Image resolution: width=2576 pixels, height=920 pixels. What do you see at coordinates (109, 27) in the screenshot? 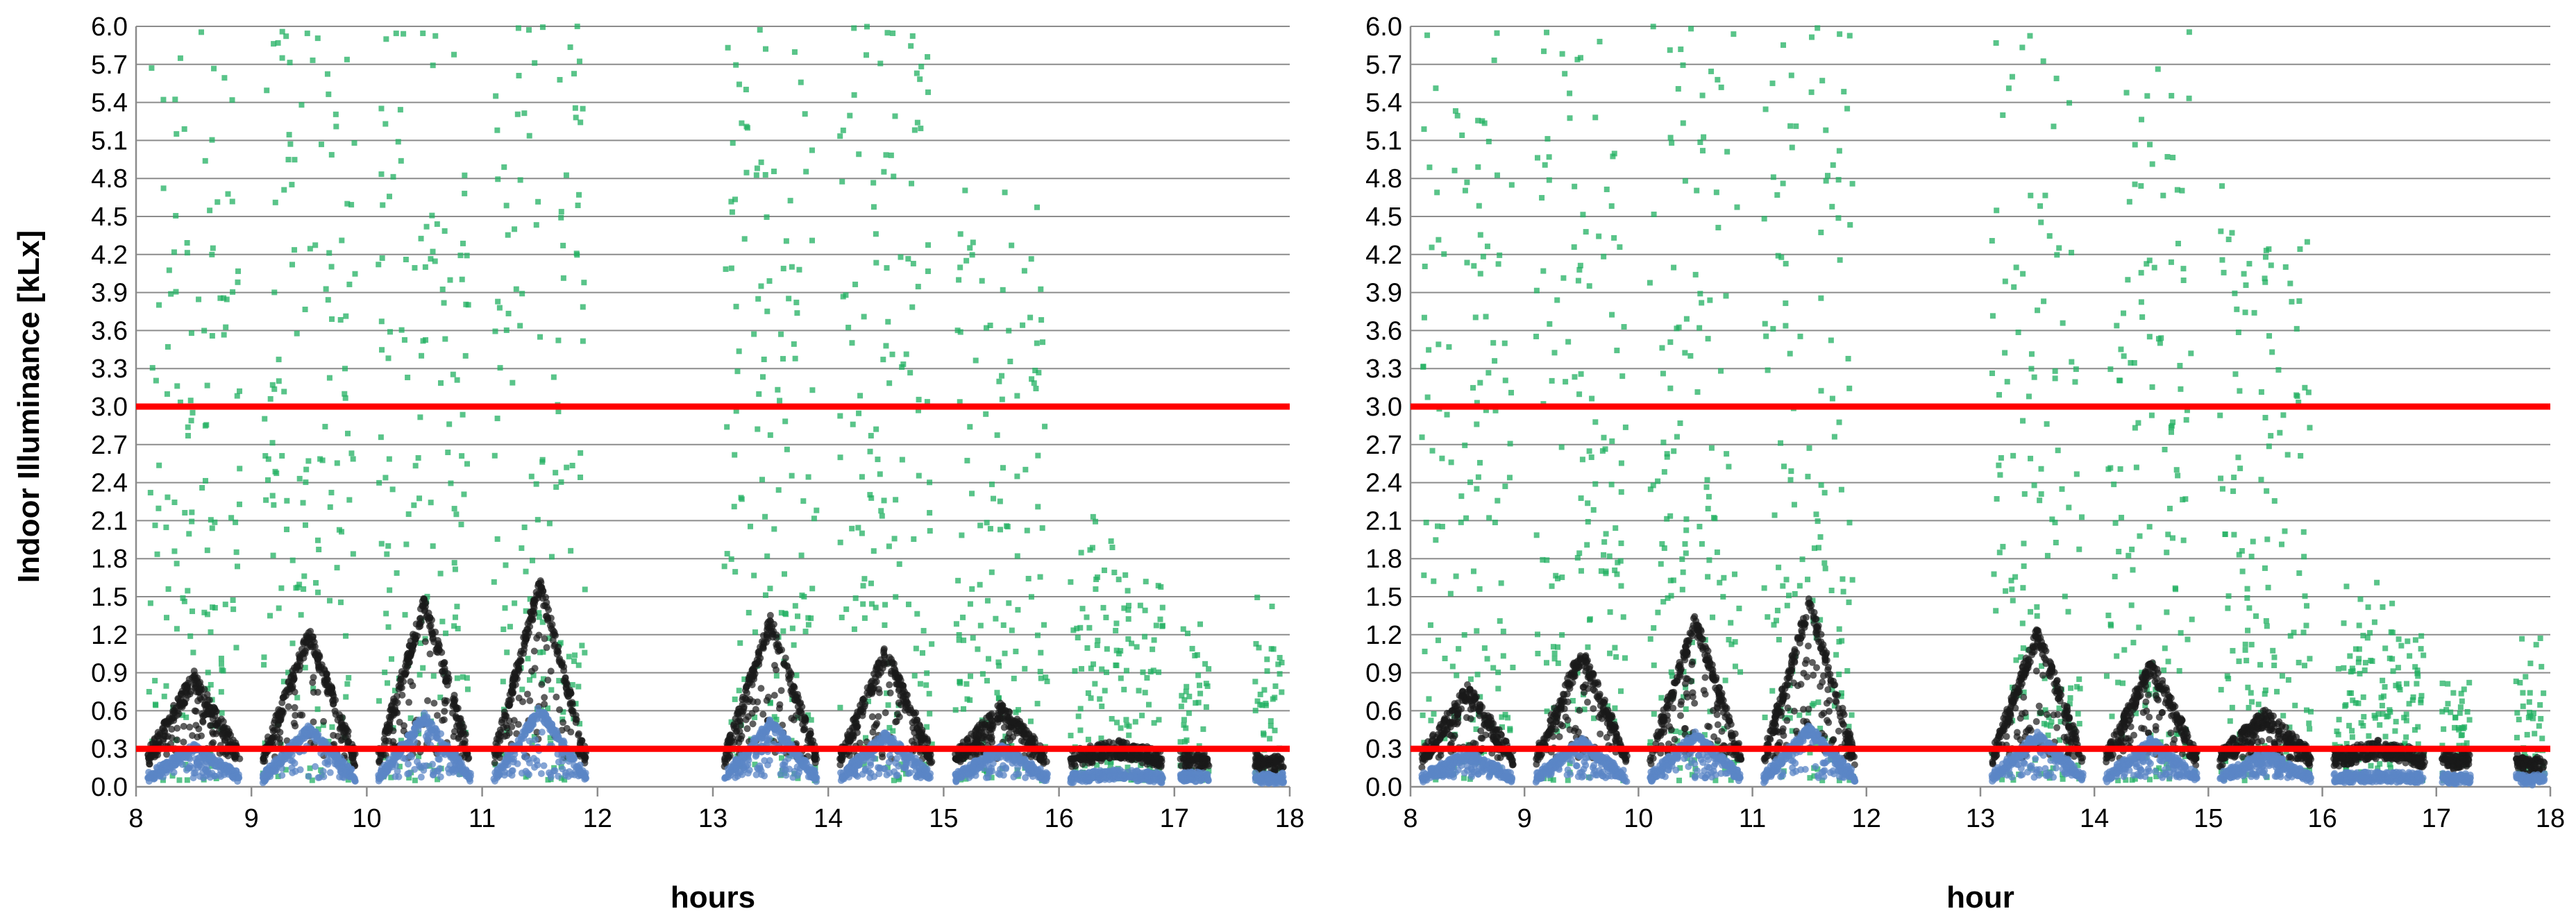
I see `y-tick-label: 6.0` at bounding box center [109, 27].